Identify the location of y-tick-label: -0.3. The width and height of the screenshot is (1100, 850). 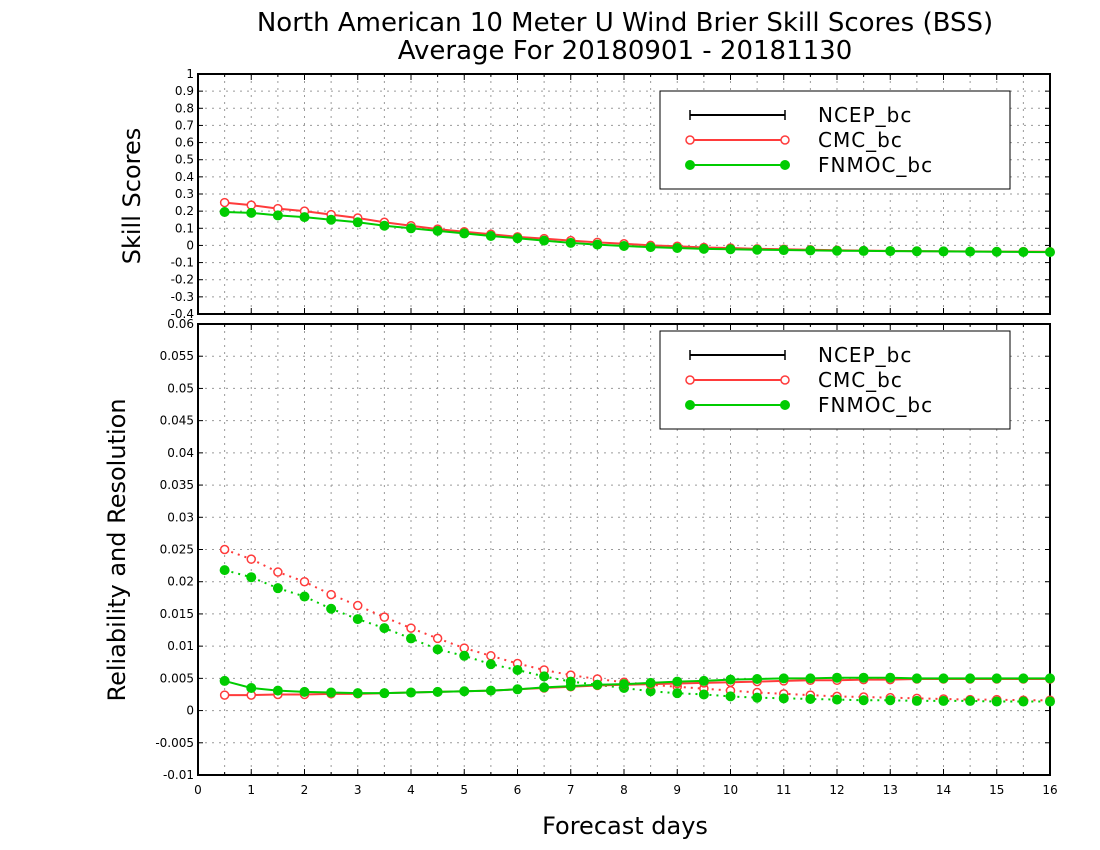
(182, 297).